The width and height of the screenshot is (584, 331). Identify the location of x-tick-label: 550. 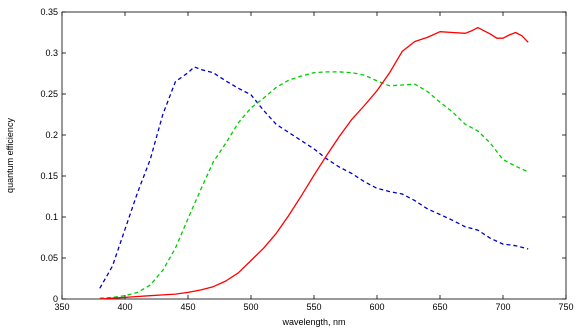
(313, 307).